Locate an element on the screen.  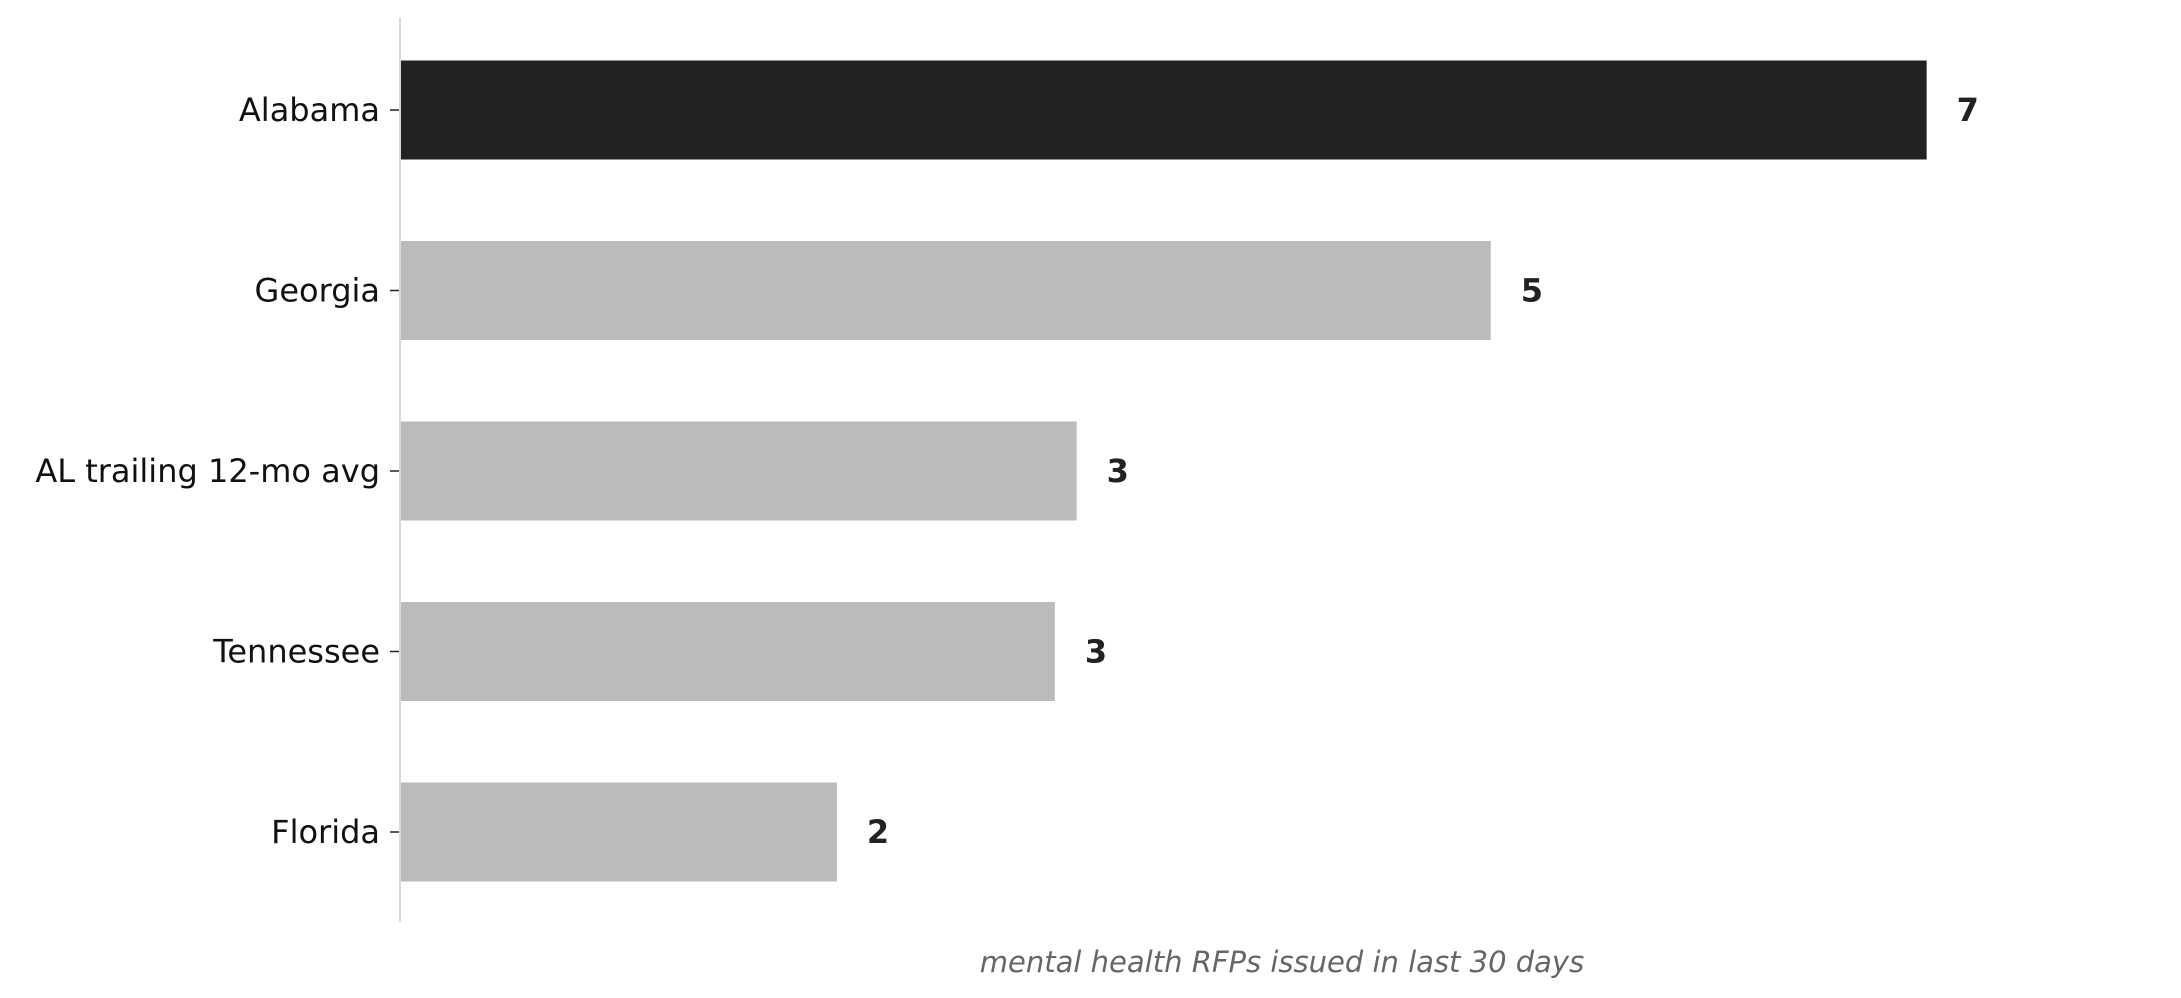
data-label: 7 is located at coordinates (1968, 110).